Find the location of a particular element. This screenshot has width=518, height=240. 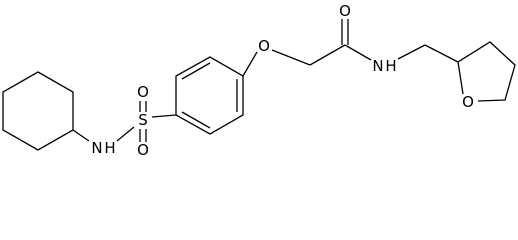

cyclohexane-ring is located at coordinates (38, 111).